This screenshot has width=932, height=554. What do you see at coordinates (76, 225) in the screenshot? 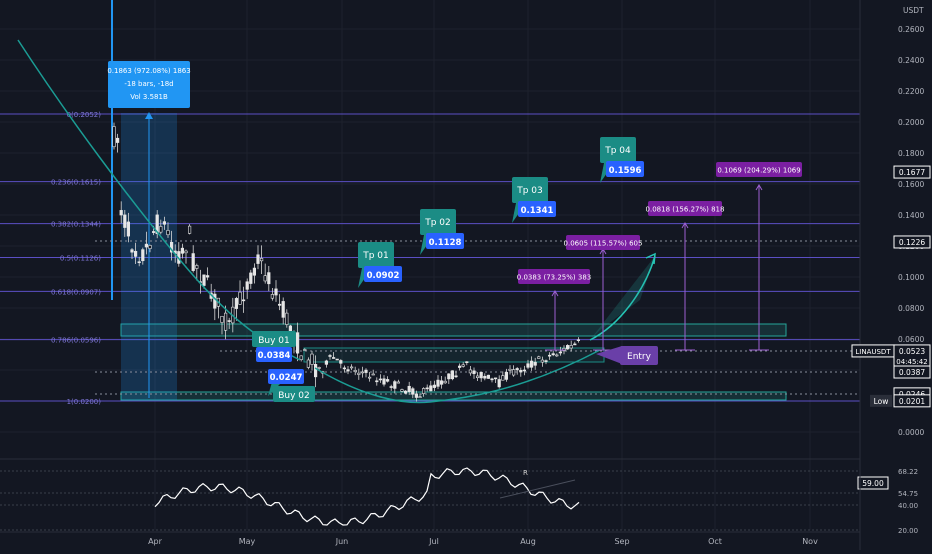
I see `fib-label-2: 0.382(0.1344)` at bounding box center [76, 225].